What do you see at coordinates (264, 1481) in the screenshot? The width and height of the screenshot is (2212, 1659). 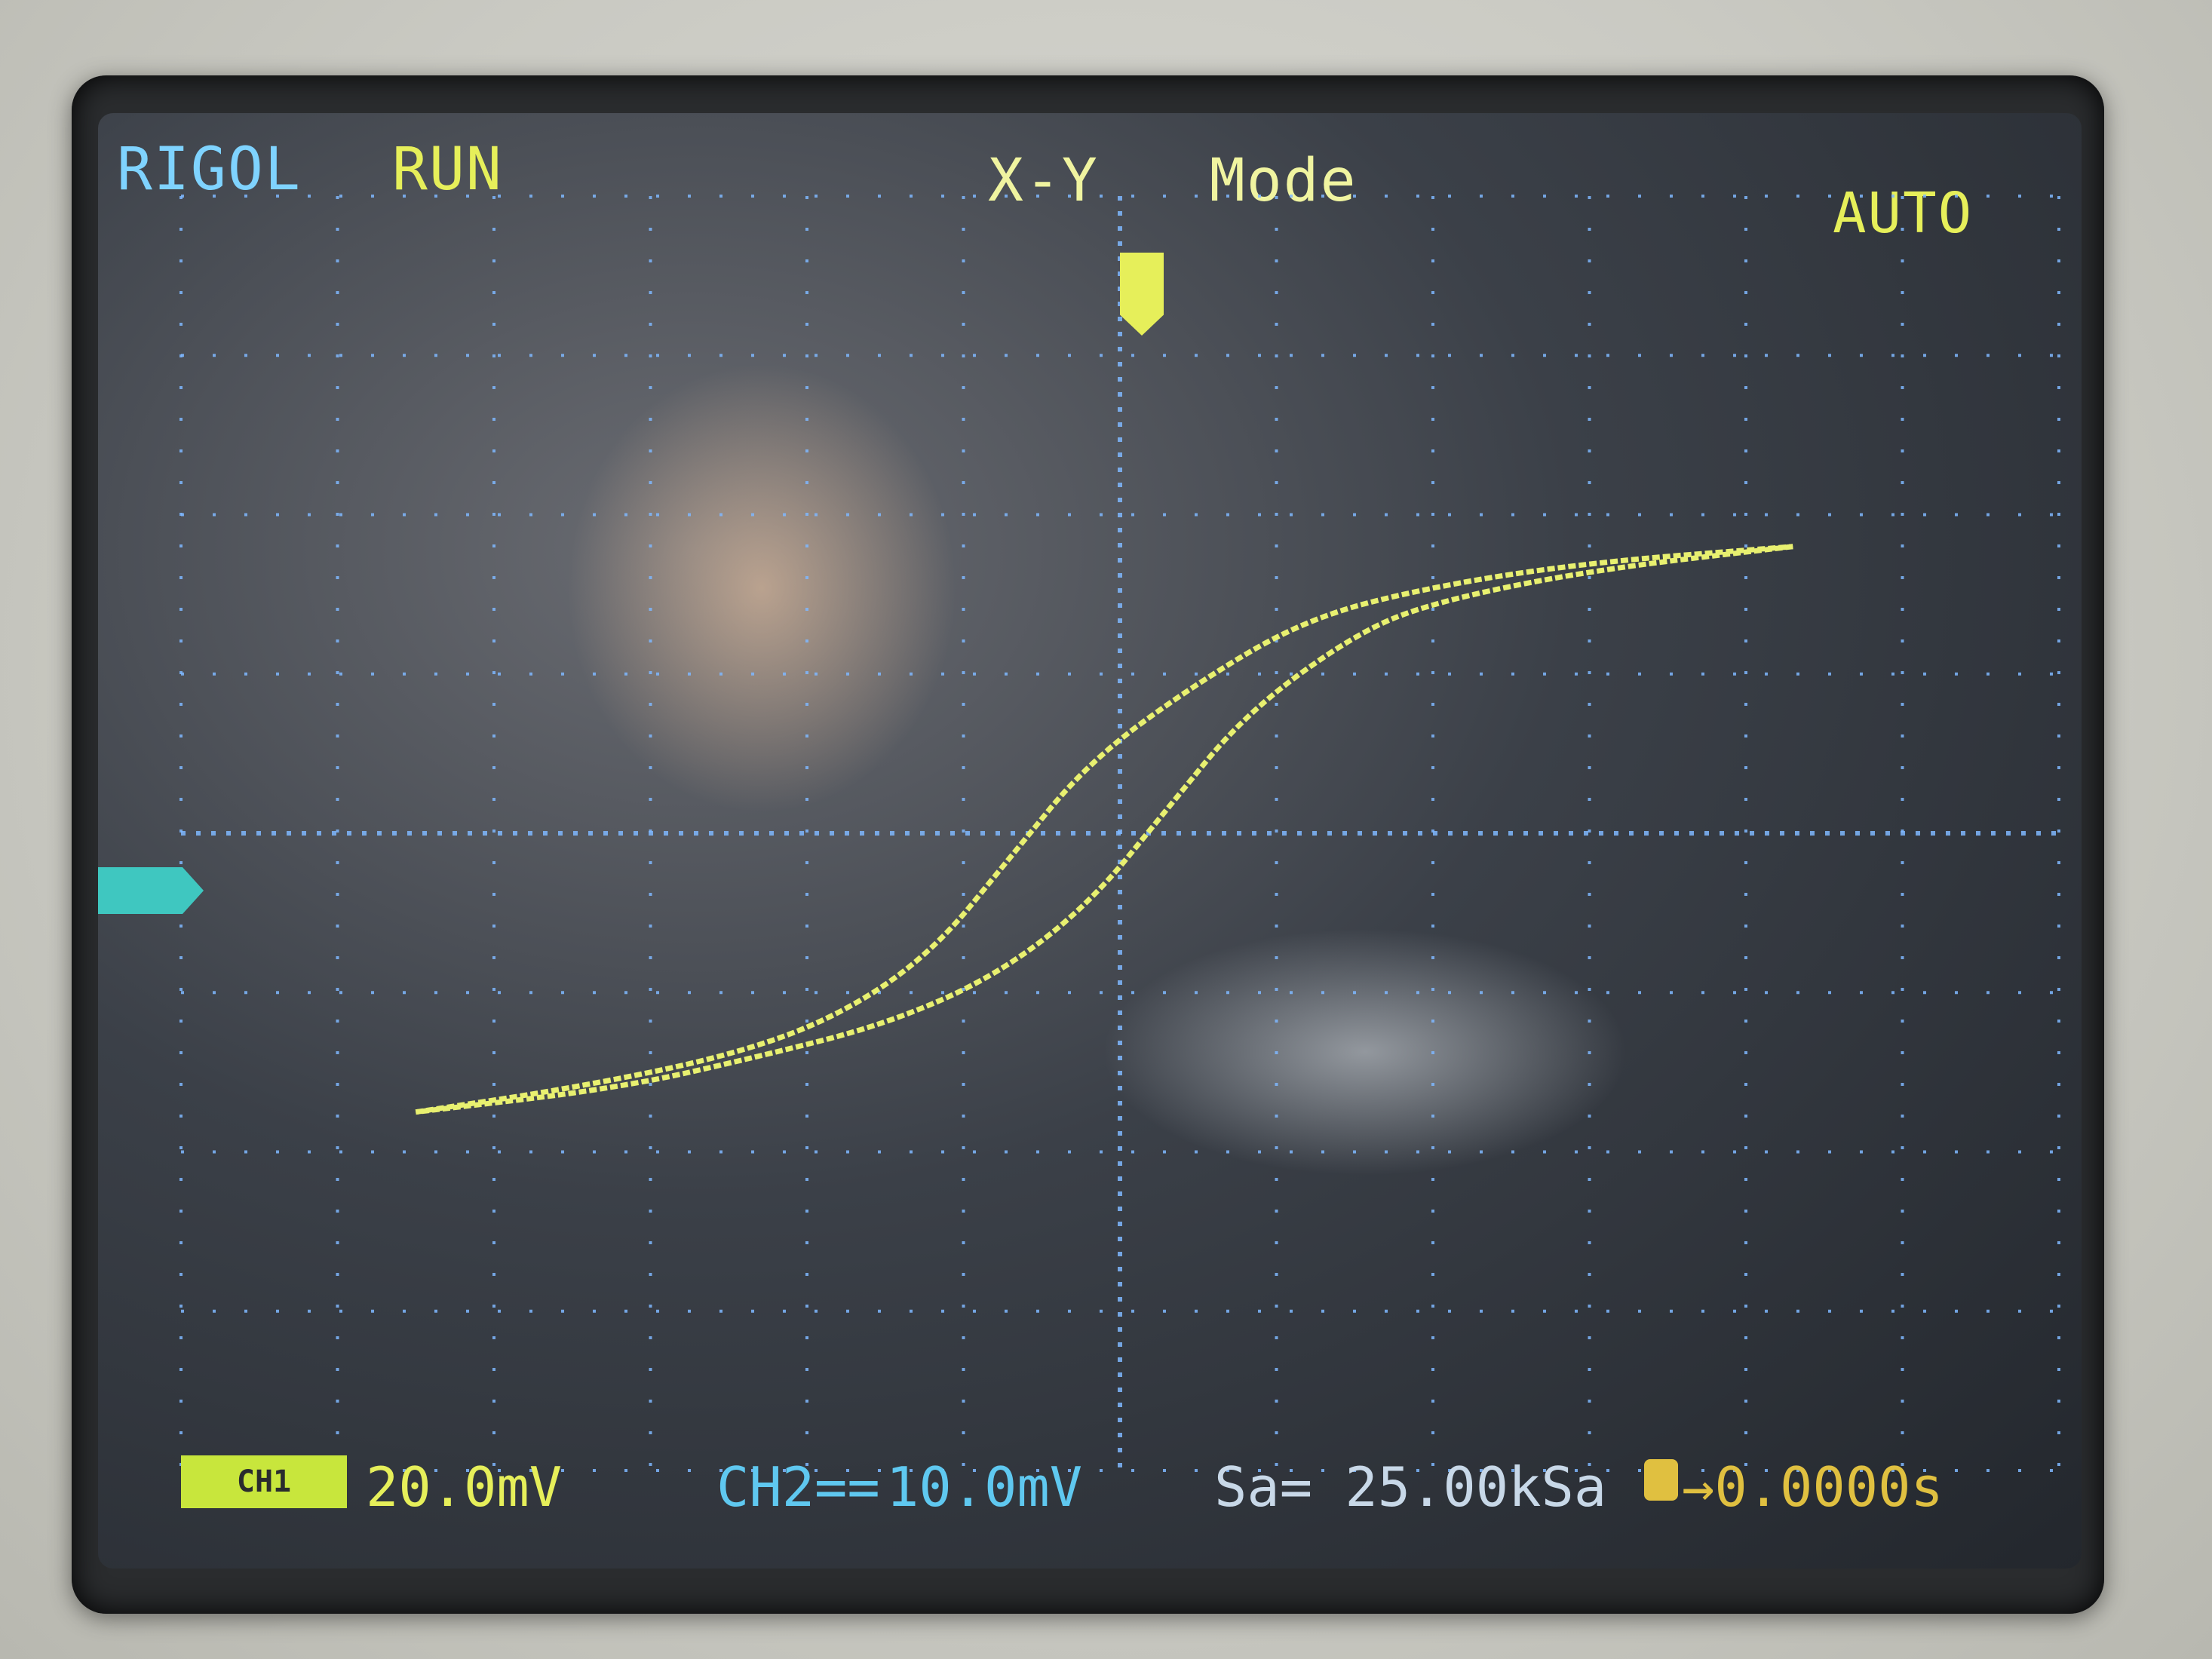 I see `ch1-badge: CH1` at bounding box center [264, 1481].